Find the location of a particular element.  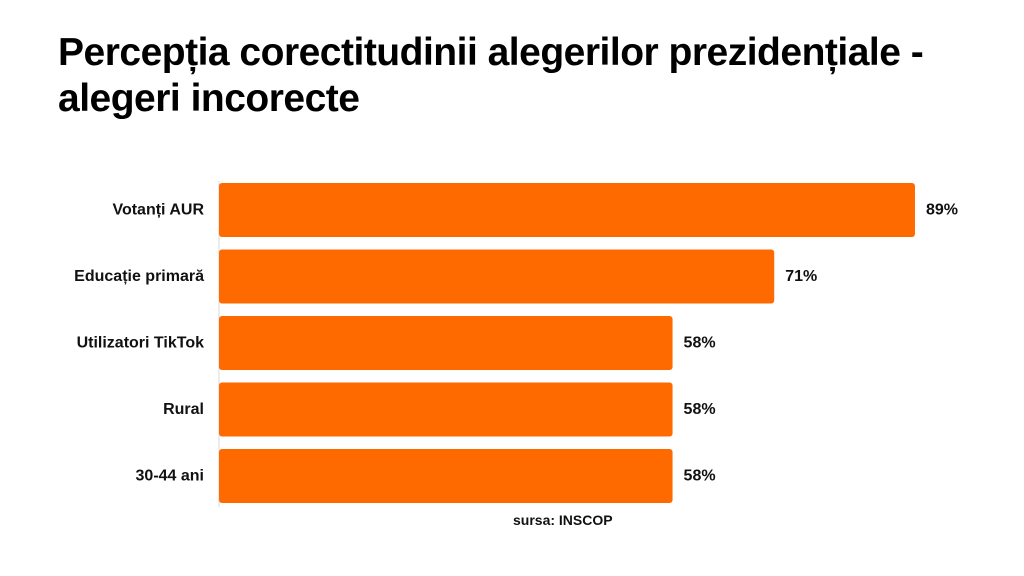

value-label: 71% is located at coordinates (801, 276).